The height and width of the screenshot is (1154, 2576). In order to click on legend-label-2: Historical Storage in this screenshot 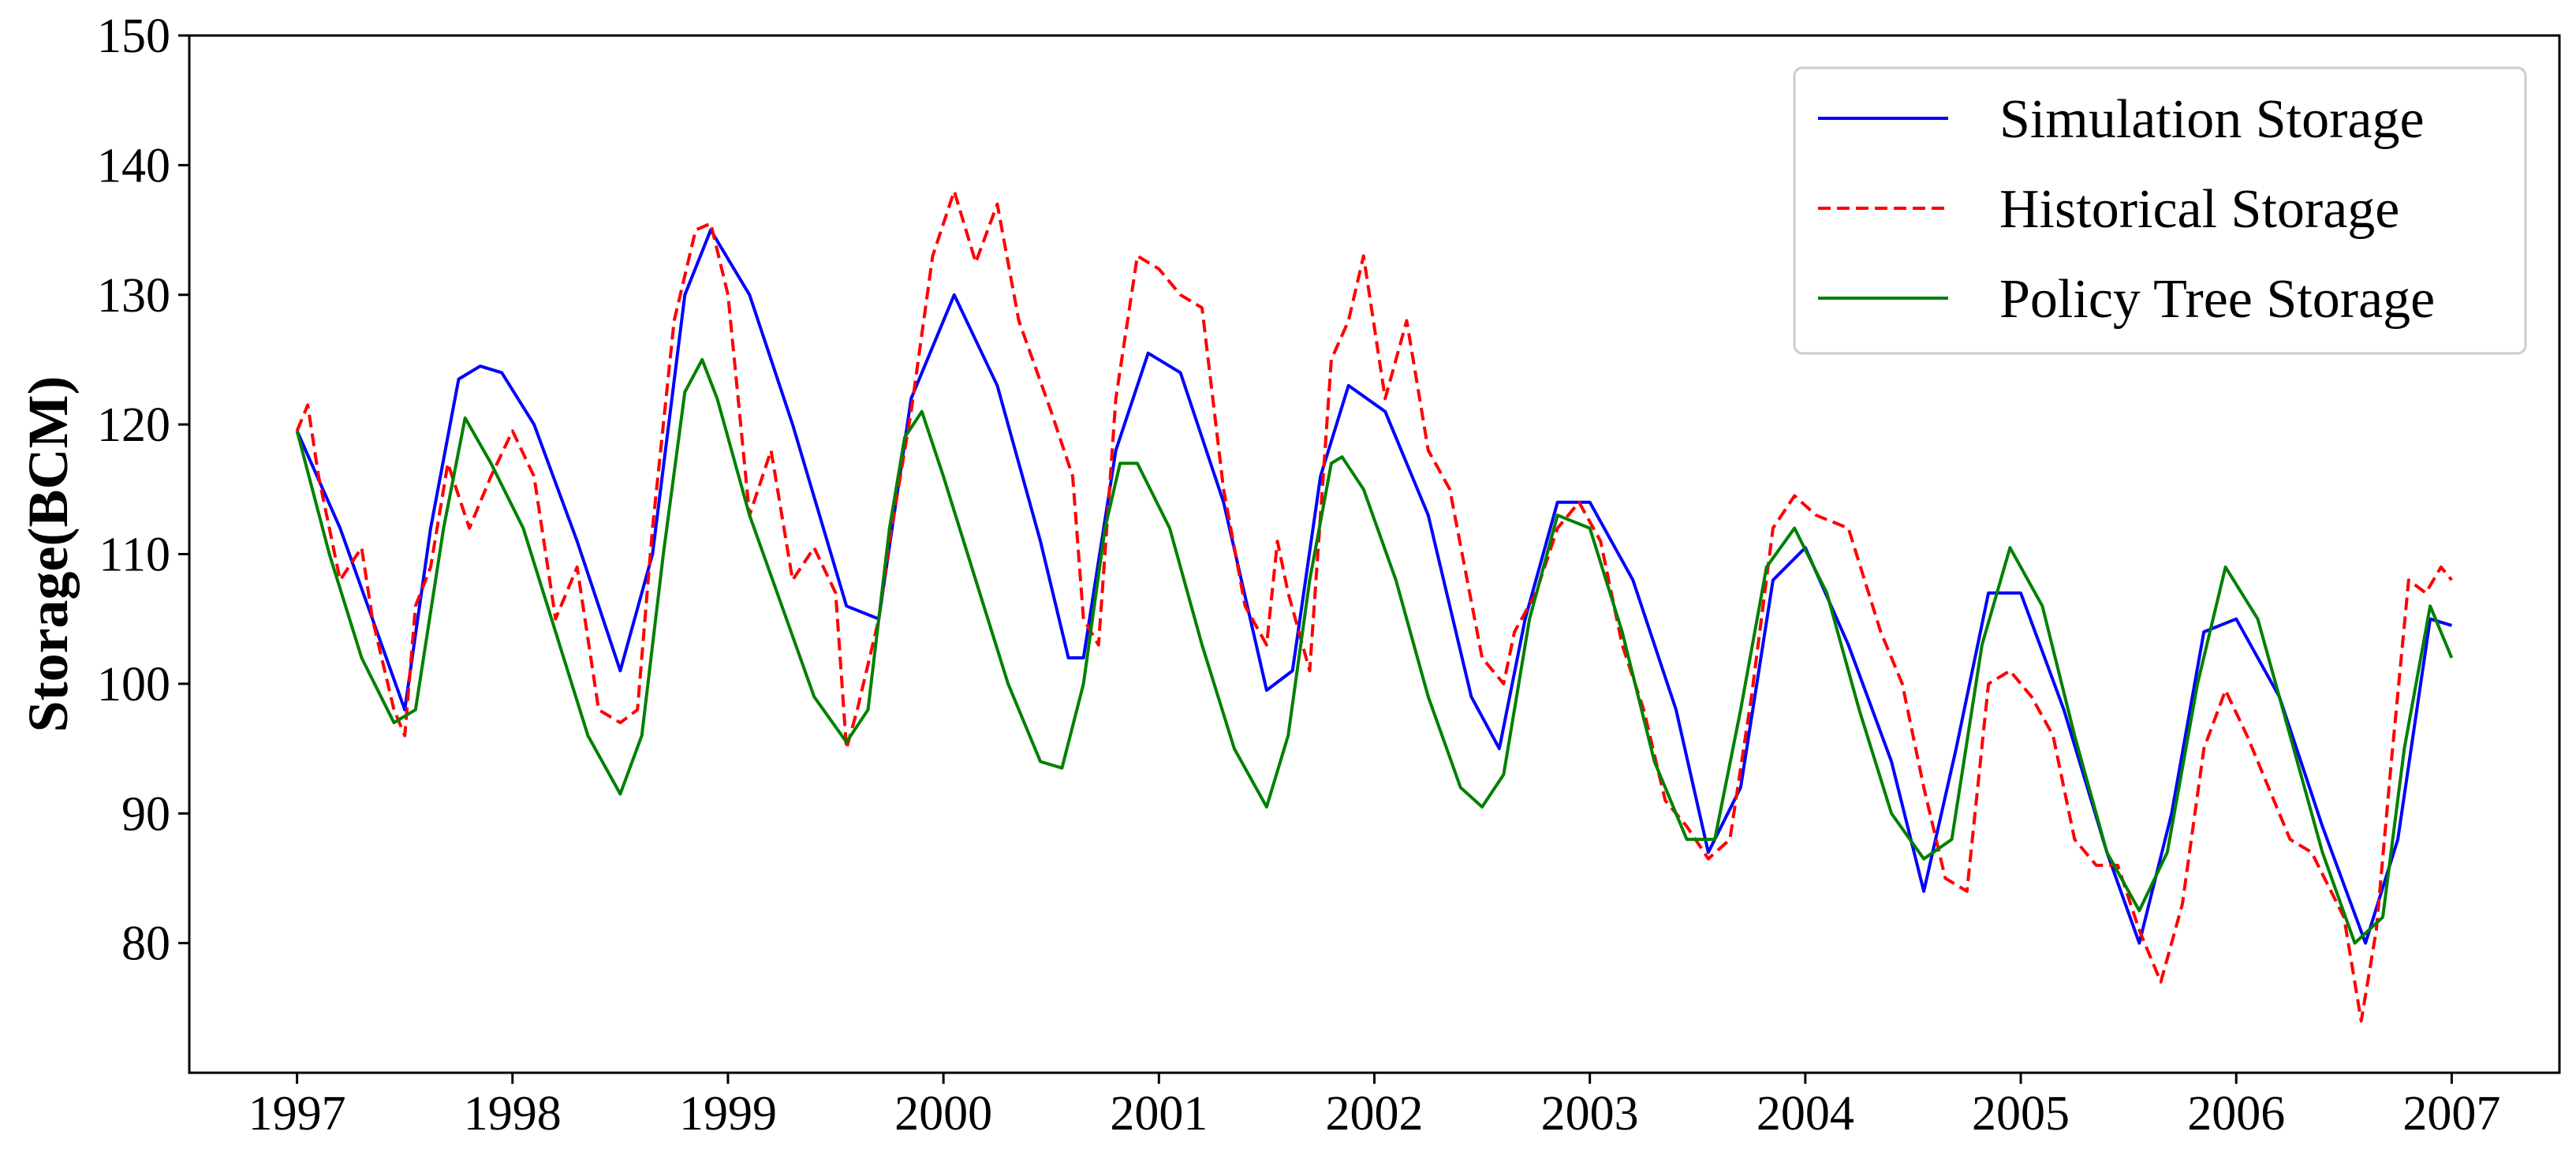, I will do `click(2199, 209)`.